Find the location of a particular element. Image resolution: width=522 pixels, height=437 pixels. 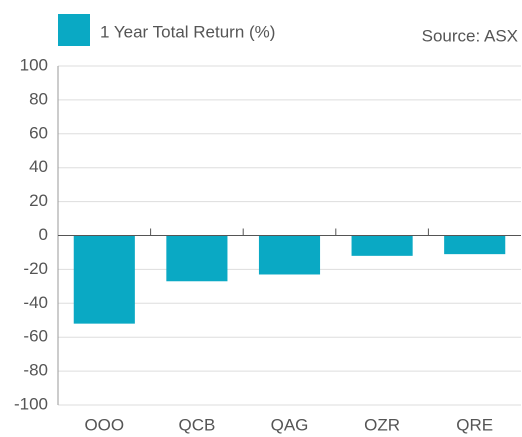

y-tick-label: -80 is located at coordinates (35, 370).